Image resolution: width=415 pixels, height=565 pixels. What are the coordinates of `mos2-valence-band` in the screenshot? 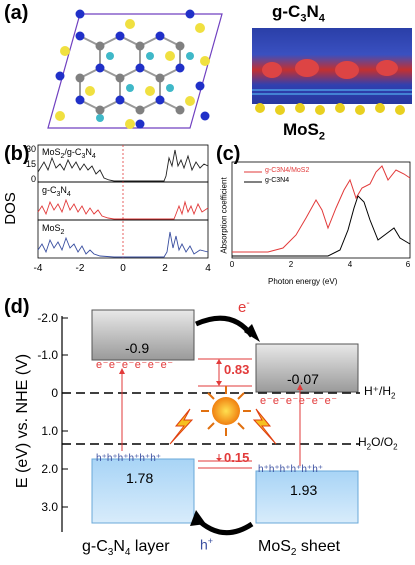 It's located at (307, 497).